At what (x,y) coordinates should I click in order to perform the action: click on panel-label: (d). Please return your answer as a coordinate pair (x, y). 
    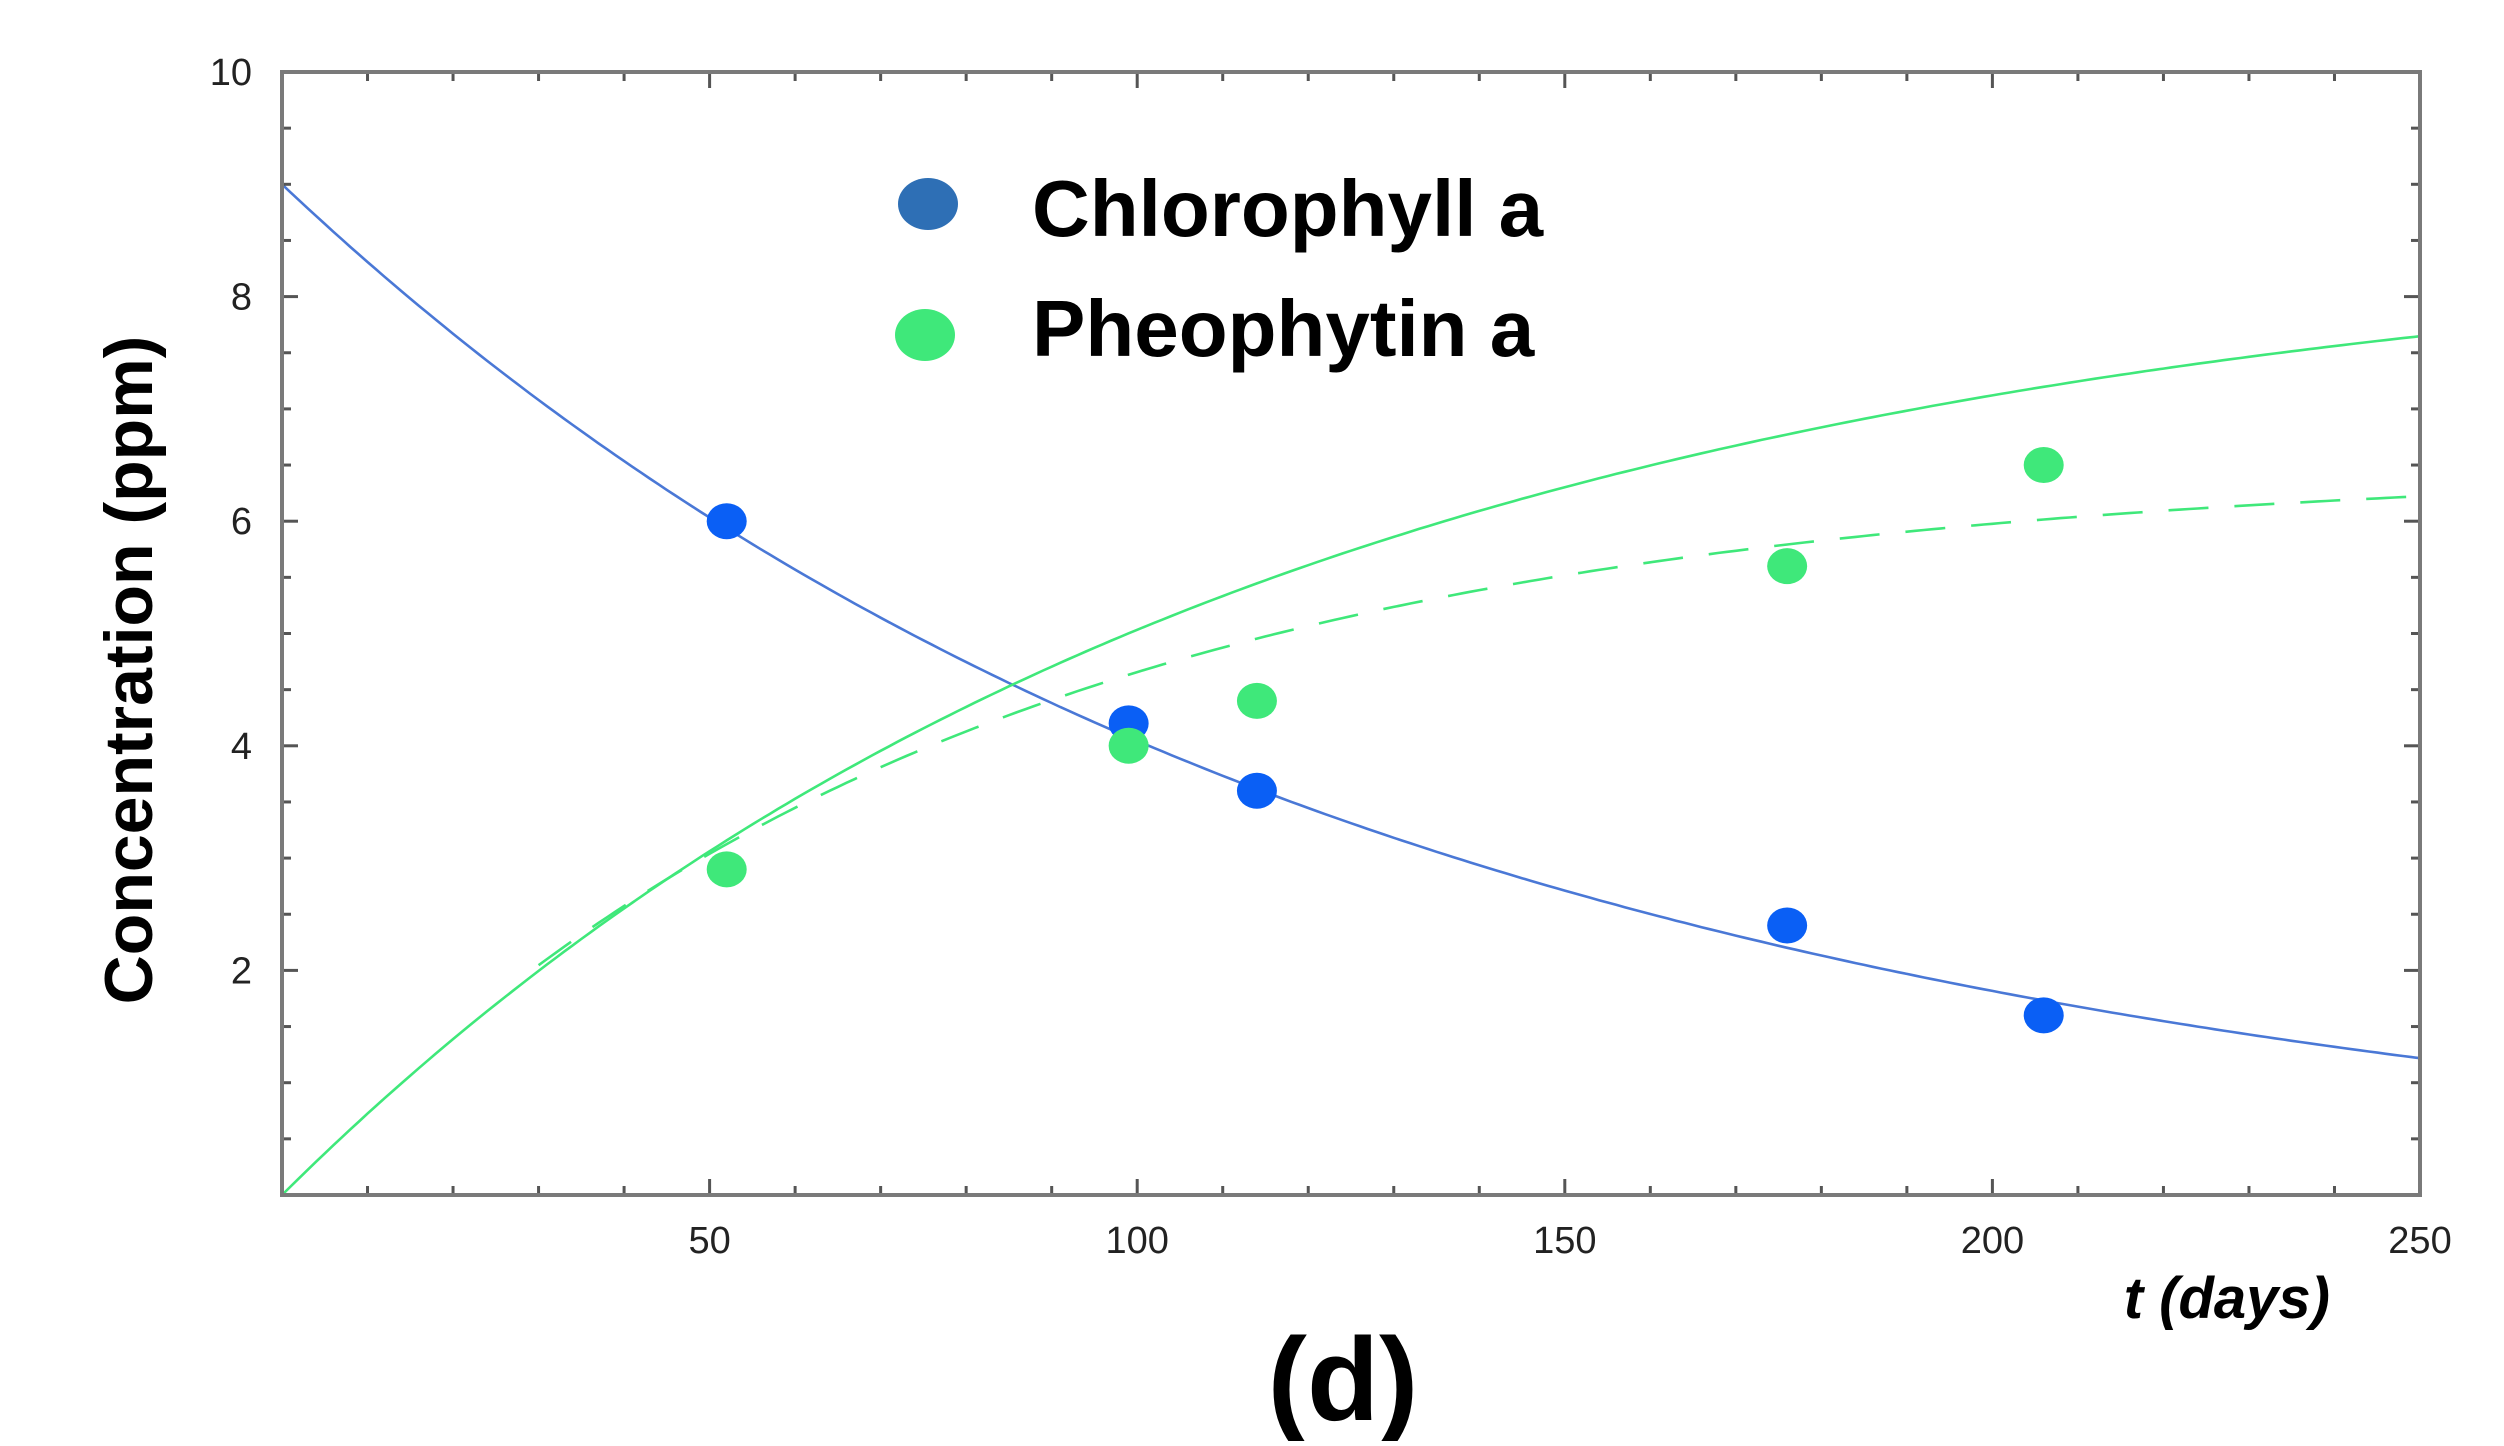
    Looking at the image, I should click on (1343, 1377).